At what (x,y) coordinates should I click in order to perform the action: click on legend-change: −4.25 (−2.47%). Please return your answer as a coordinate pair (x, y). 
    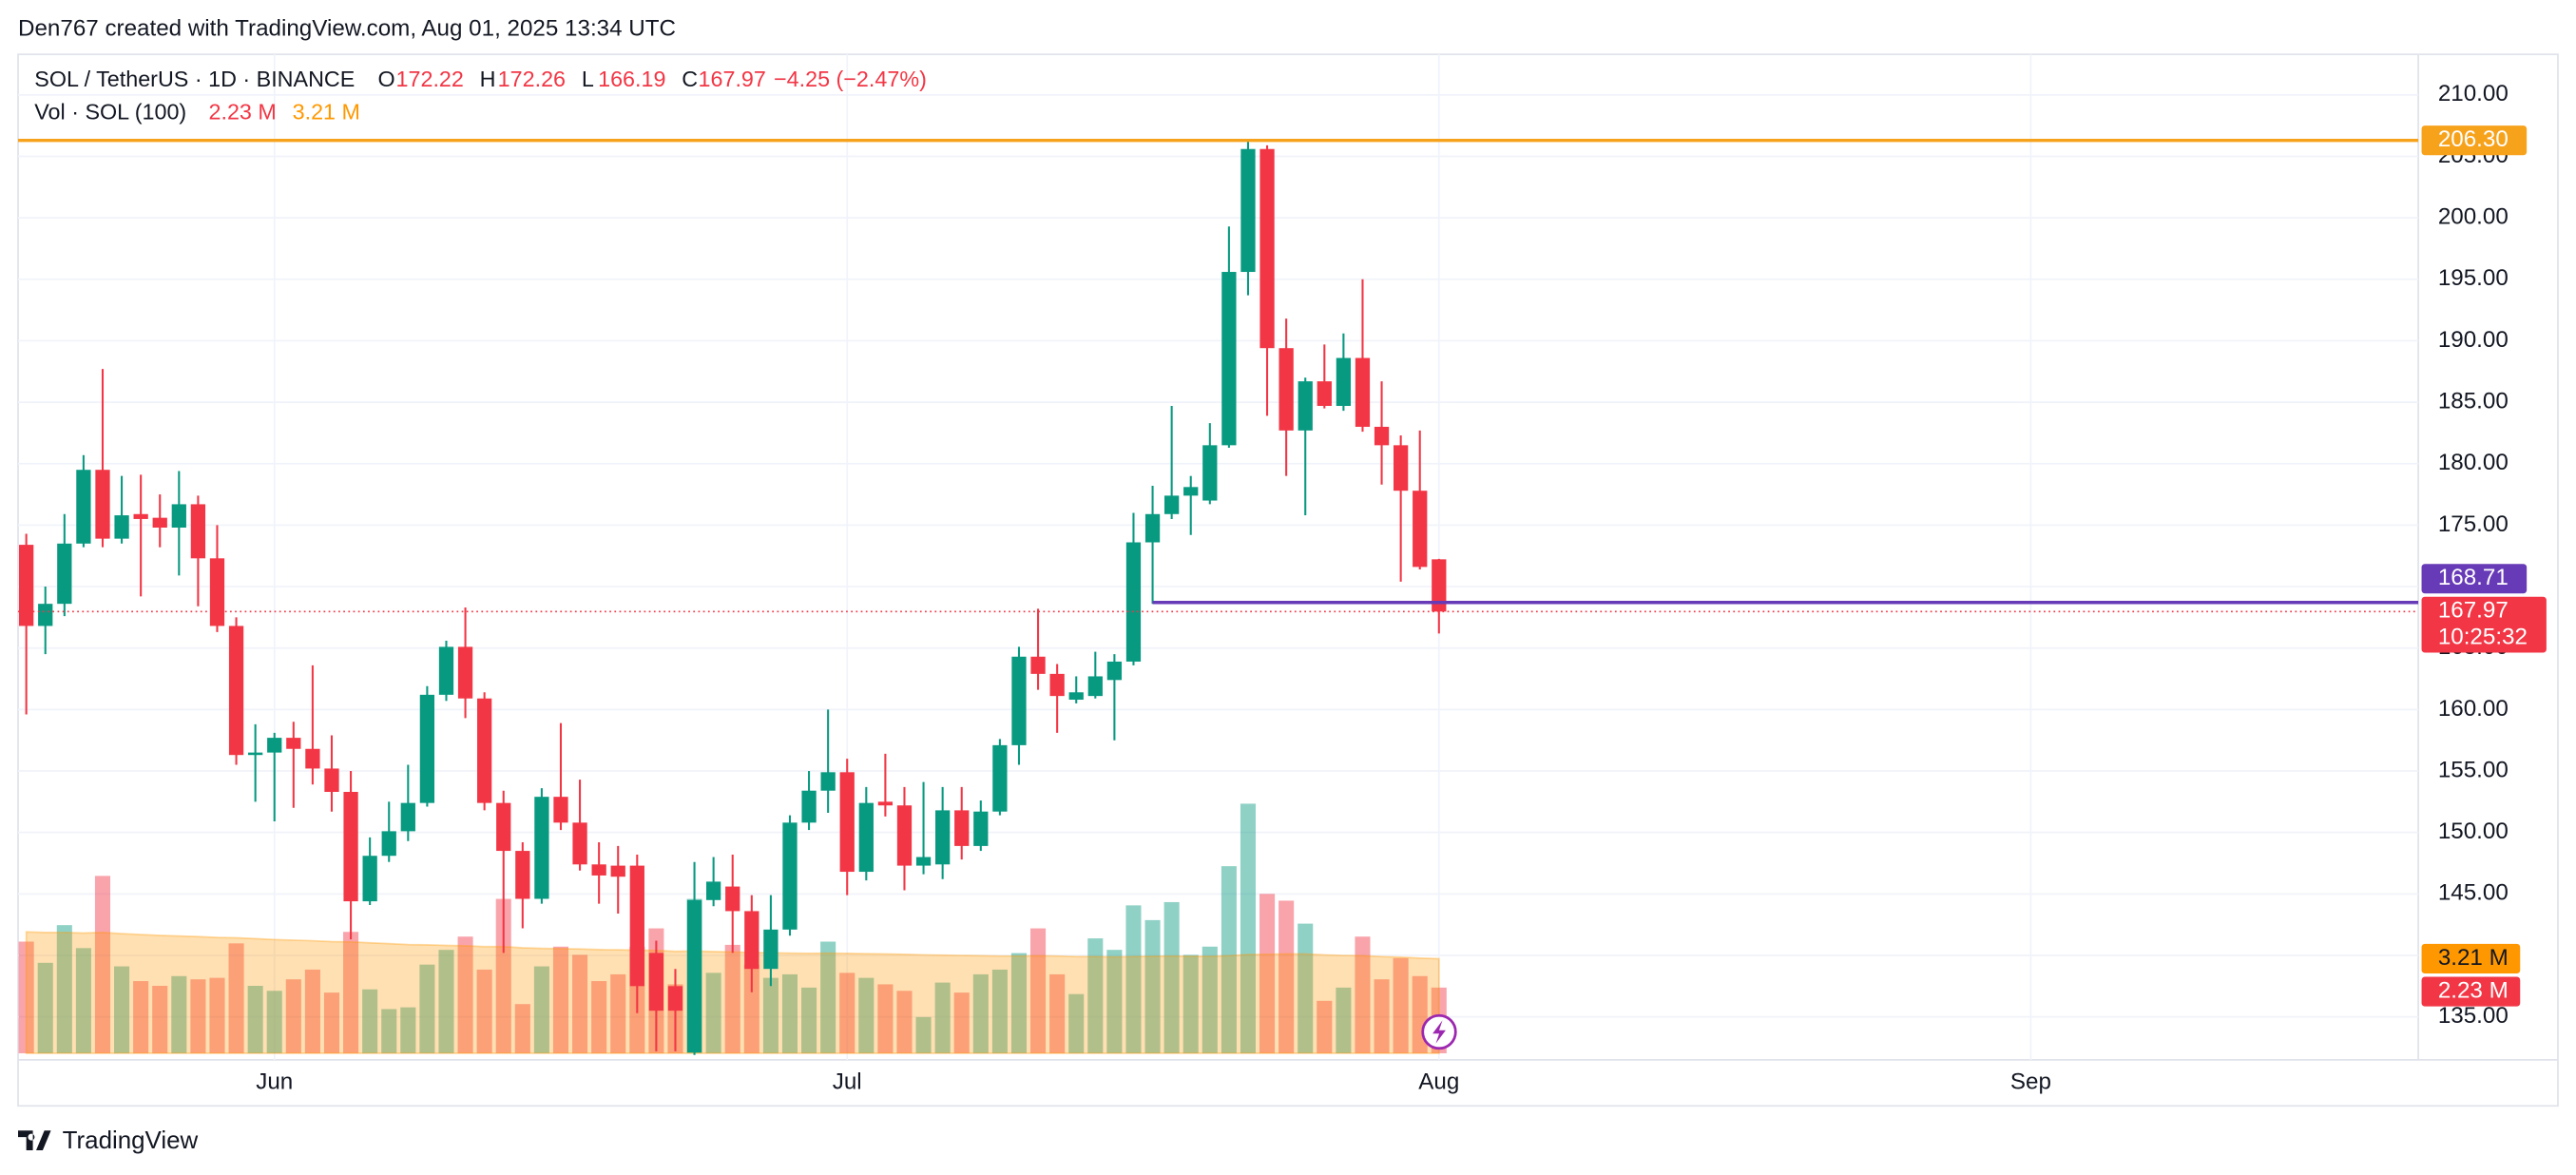
    Looking at the image, I should click on (850, 79).